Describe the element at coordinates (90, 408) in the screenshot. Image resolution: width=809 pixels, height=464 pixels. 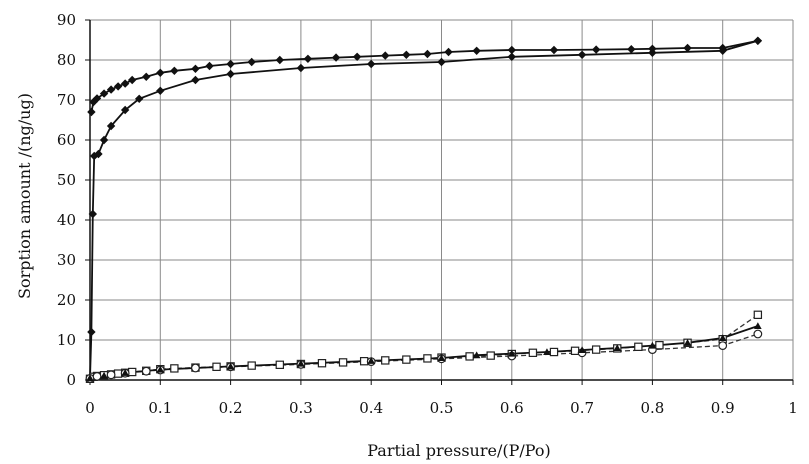
I see `x-tick-label: 0` at that location.